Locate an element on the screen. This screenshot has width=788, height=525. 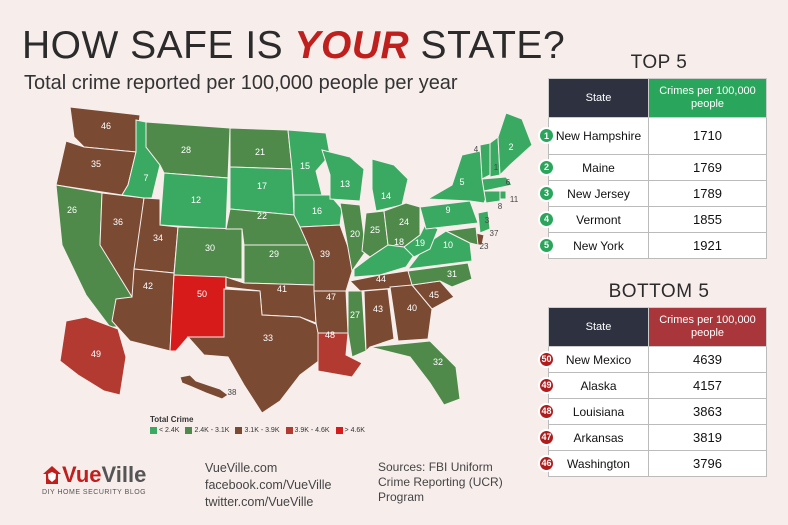
state-rank-label: 3 is located at coordinates (487, 220).